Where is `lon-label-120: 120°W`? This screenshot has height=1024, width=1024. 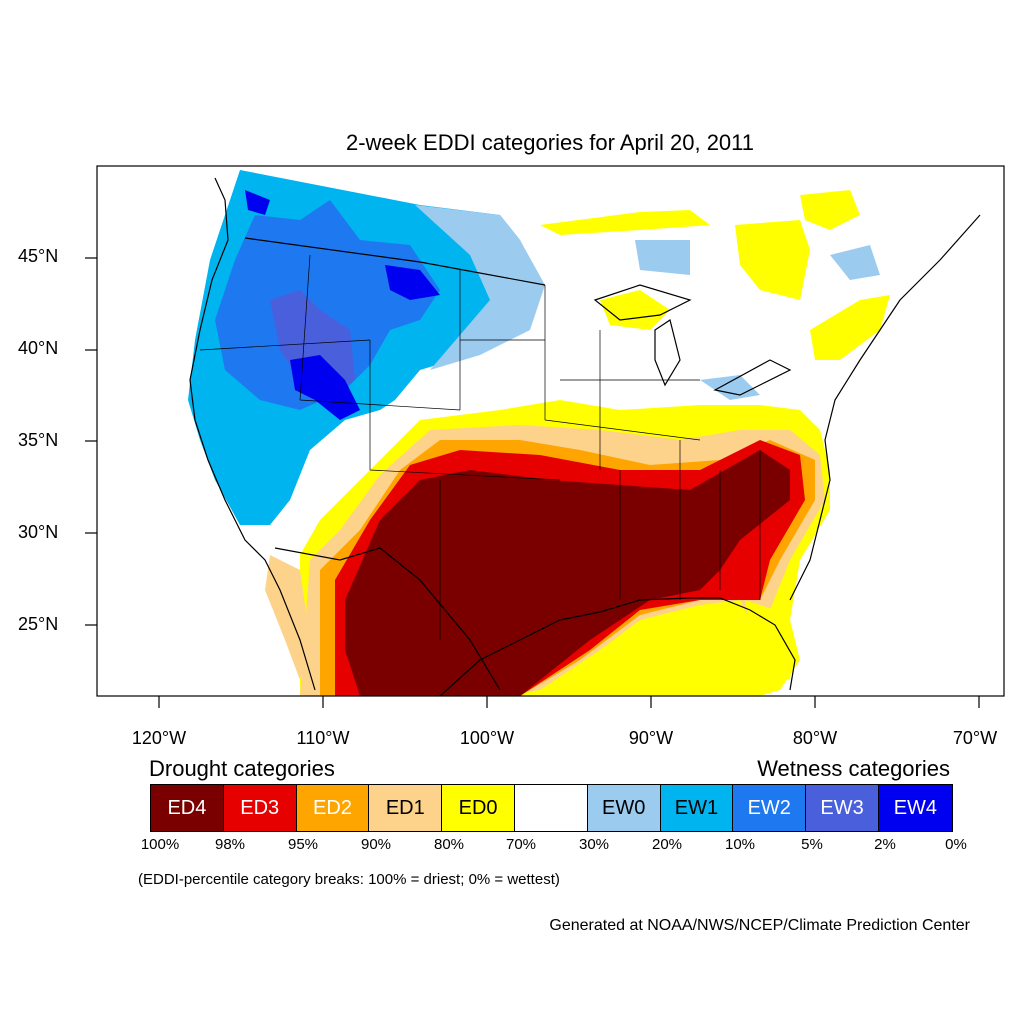
lon-label-120: 120°W is located at coordinates (159, 738).